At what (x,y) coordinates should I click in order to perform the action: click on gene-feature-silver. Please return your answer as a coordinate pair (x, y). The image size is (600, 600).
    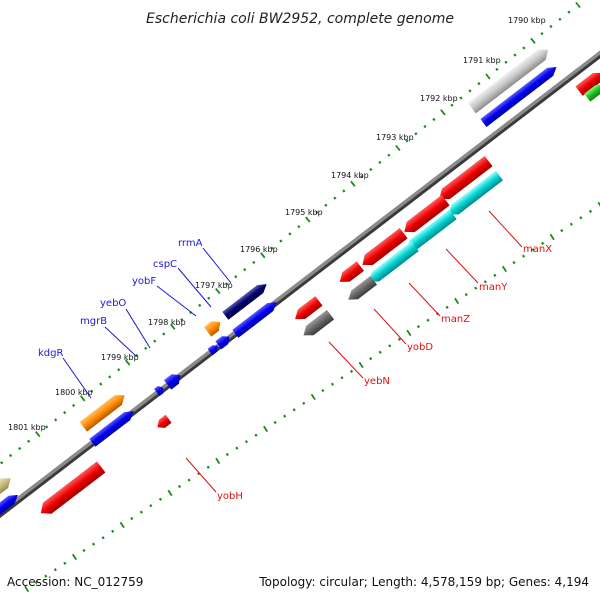
    Looking at the image, I should click on (509, 79).